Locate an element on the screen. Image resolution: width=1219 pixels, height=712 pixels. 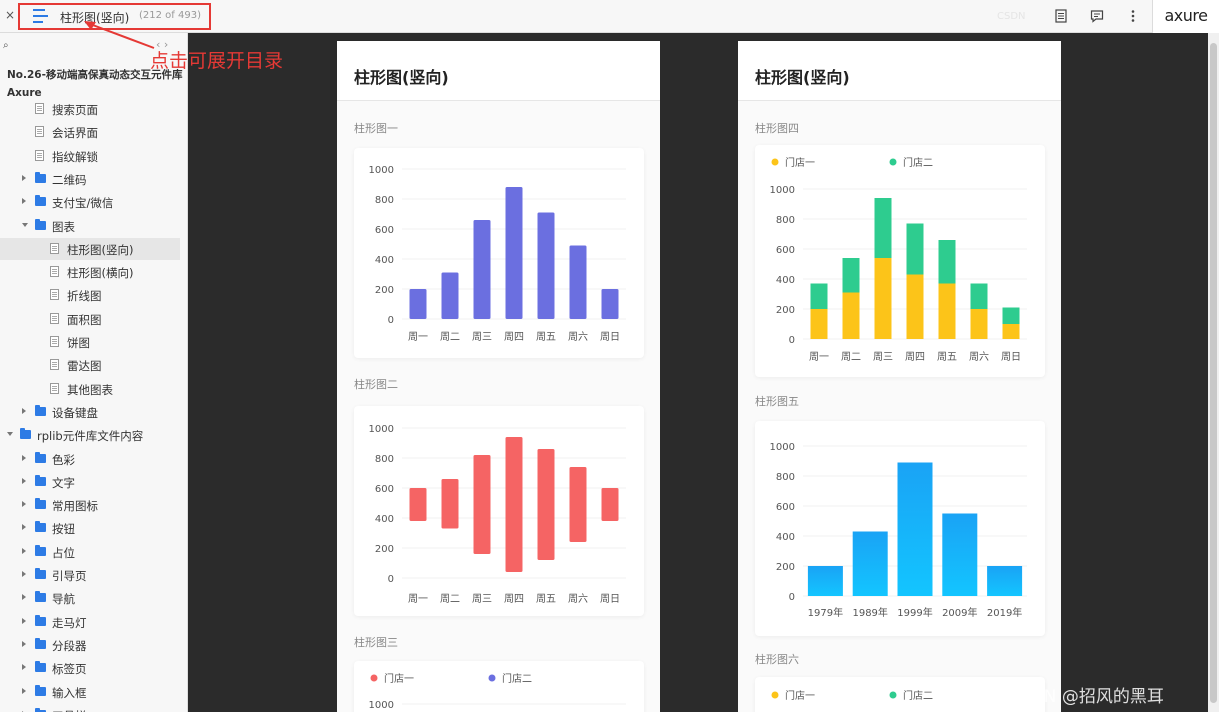
sidebar-item: 柱形图(竖向) is located at coordinates (90, 248).